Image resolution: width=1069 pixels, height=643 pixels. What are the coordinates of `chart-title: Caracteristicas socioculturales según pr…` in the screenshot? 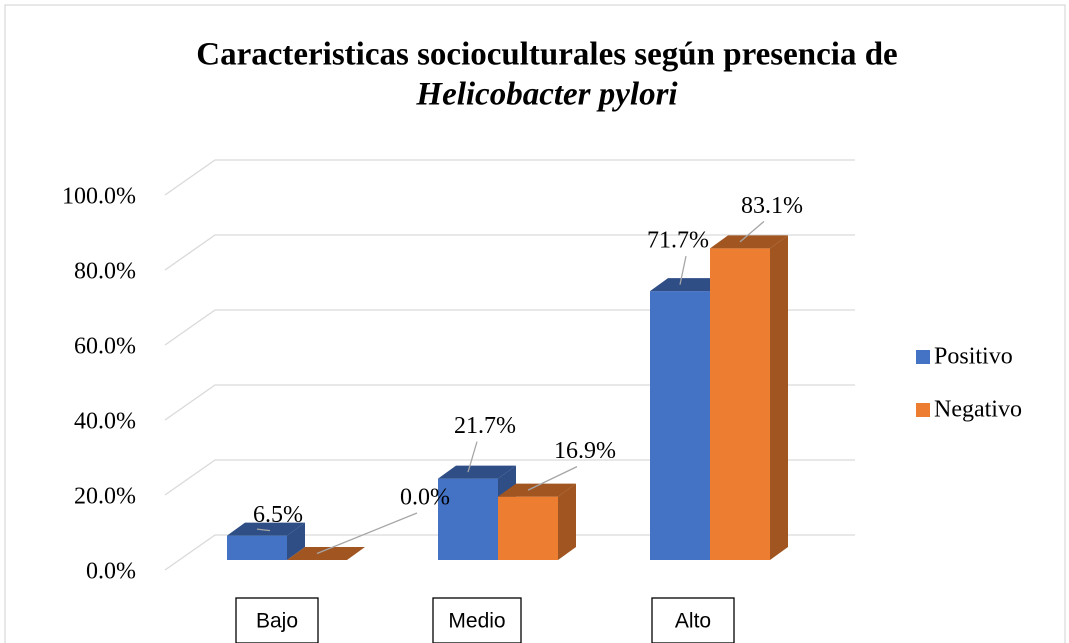 It's located at (546, 55).